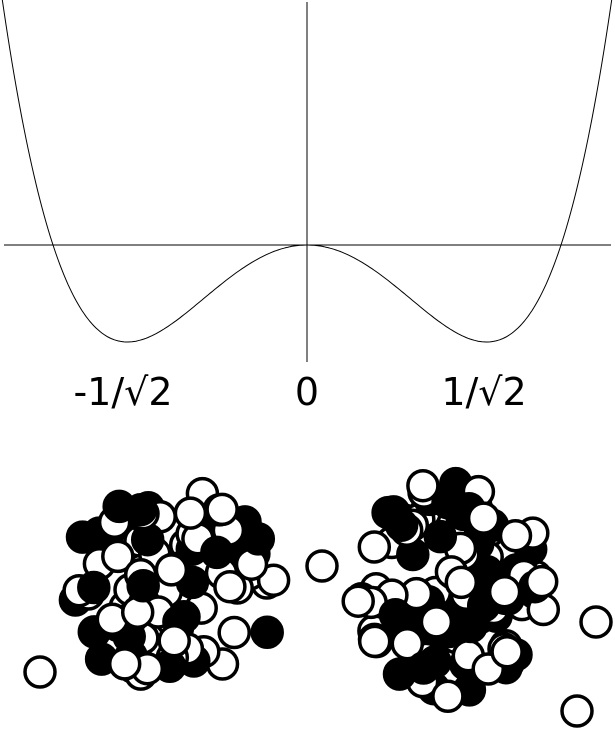 The width and height of the screenshot is (615, 729). I want to click on tick-label: -1/√2, so click(122, 392).